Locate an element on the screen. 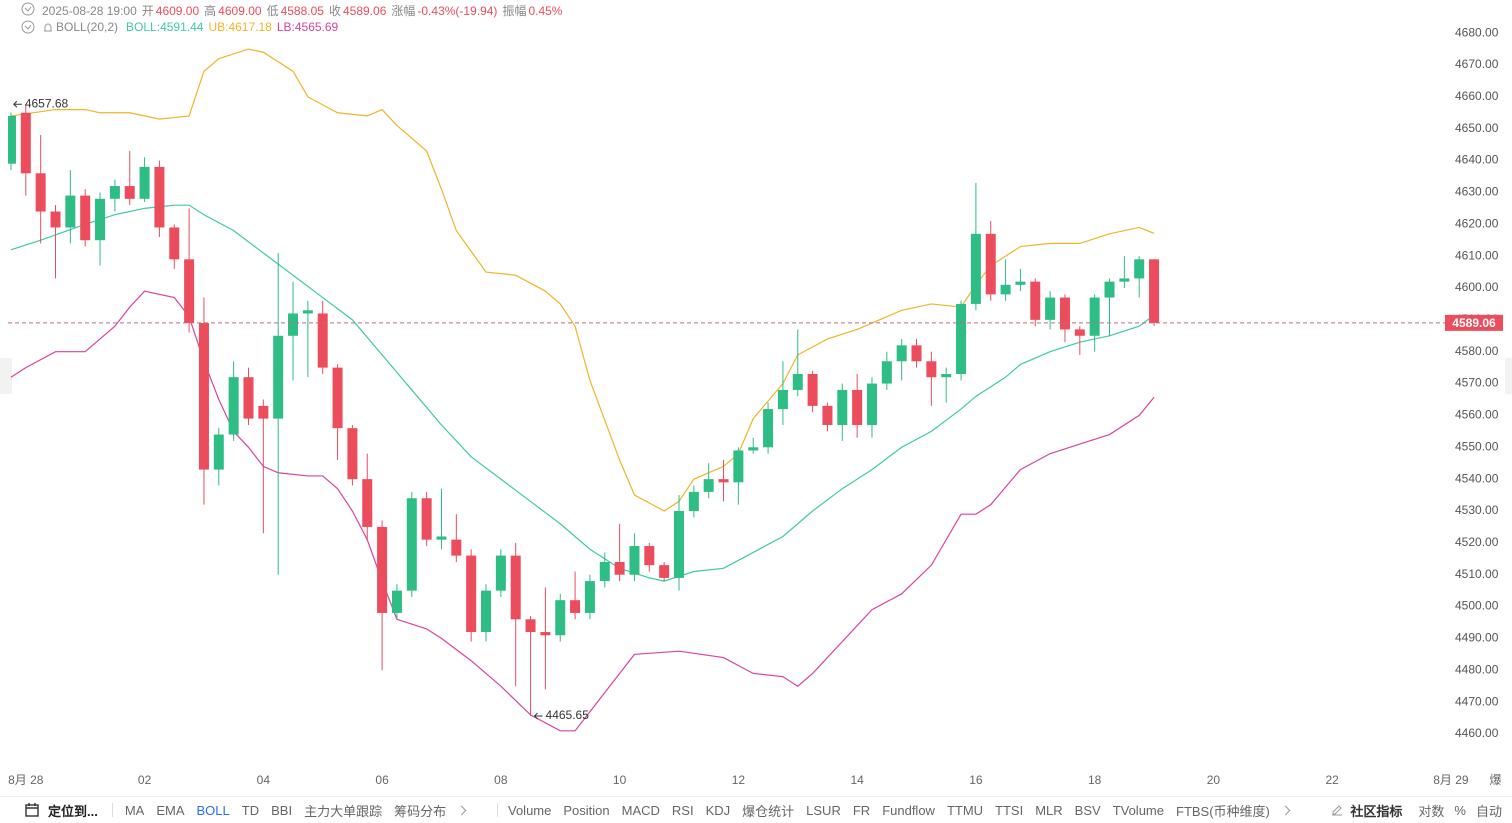  edit-icon is located at coordinates (1337, 810).